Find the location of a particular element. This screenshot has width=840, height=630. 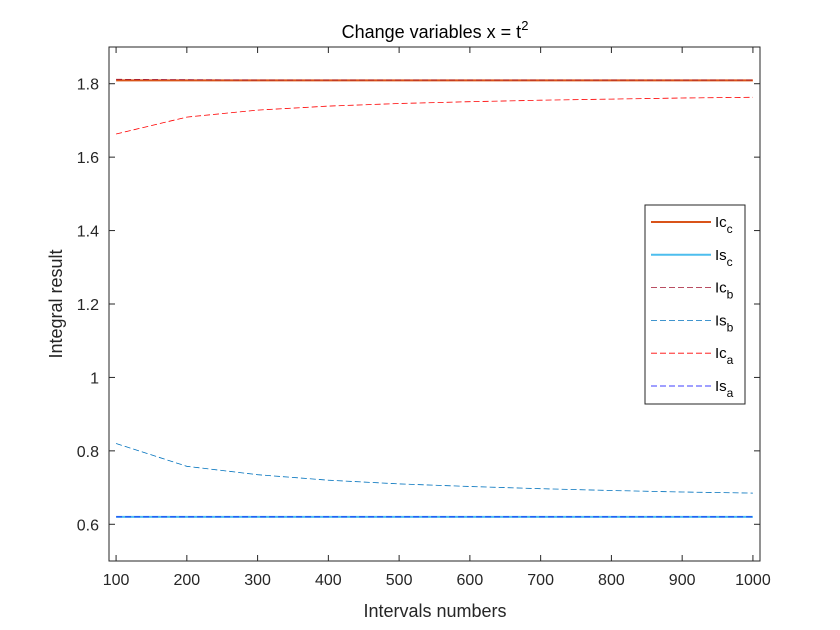

y-tick-label: 0.8 is located at coordinates (88, 452).